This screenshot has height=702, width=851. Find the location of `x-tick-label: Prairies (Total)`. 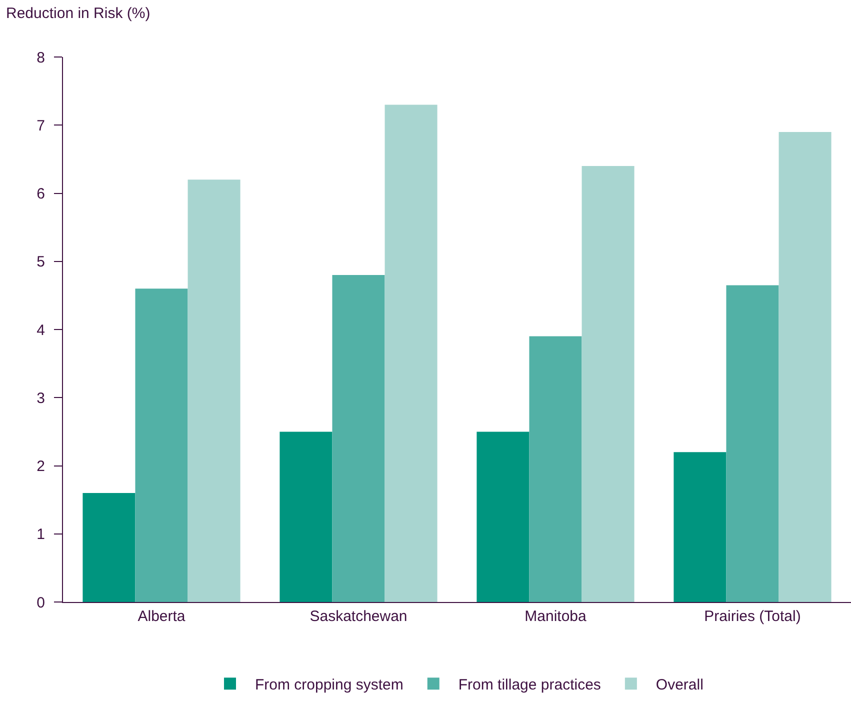

x-tick-label: Prairies (Total) is located at coordinates (752, 616).